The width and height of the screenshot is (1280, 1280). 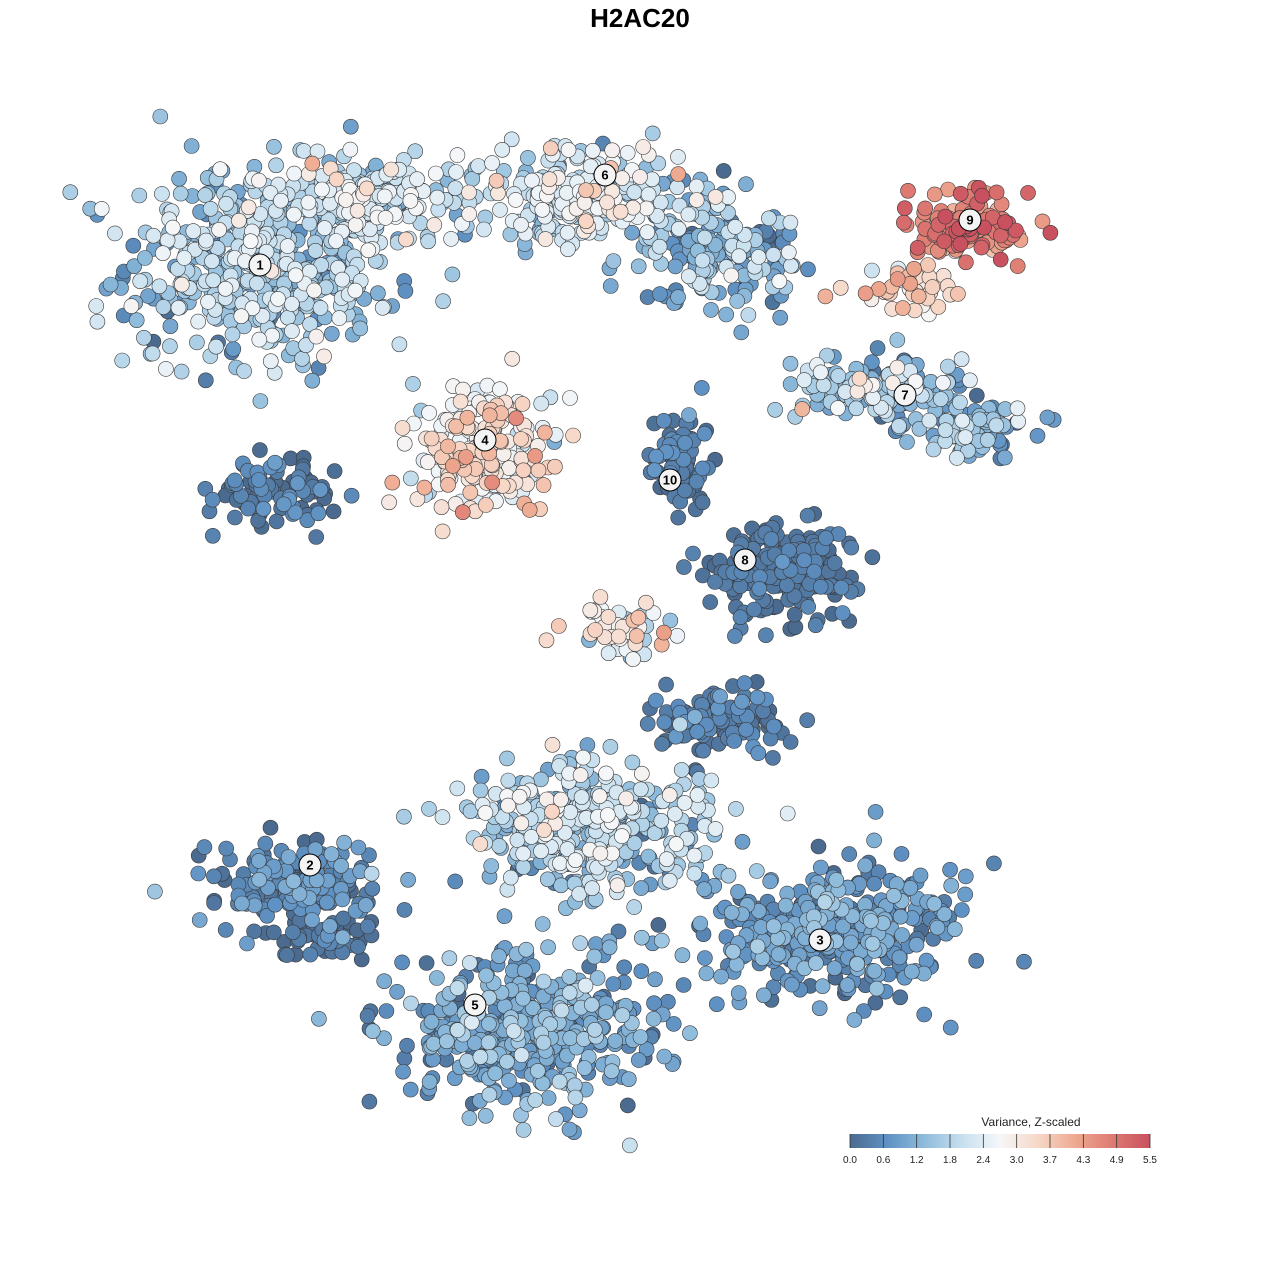 I want to click on cluster-label-text: 4, so click(x=485, y=440).